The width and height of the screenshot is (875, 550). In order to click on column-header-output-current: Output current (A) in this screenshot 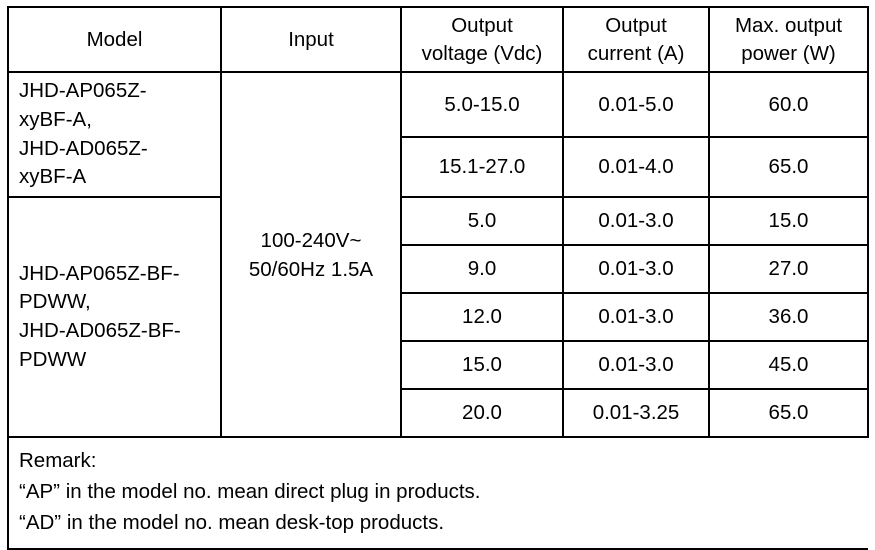, I will do `click(636, 39)`.